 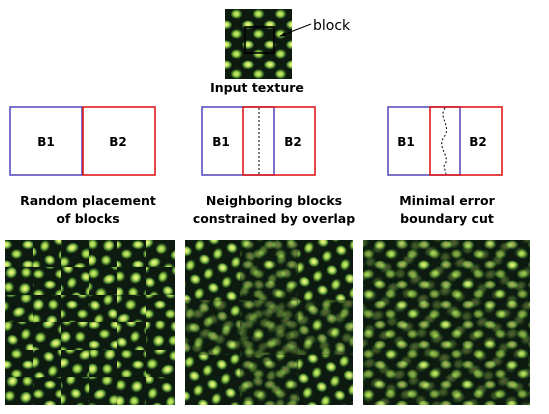 I want to click on input-texture-caption: Input texture, so click(x=257, y=87).